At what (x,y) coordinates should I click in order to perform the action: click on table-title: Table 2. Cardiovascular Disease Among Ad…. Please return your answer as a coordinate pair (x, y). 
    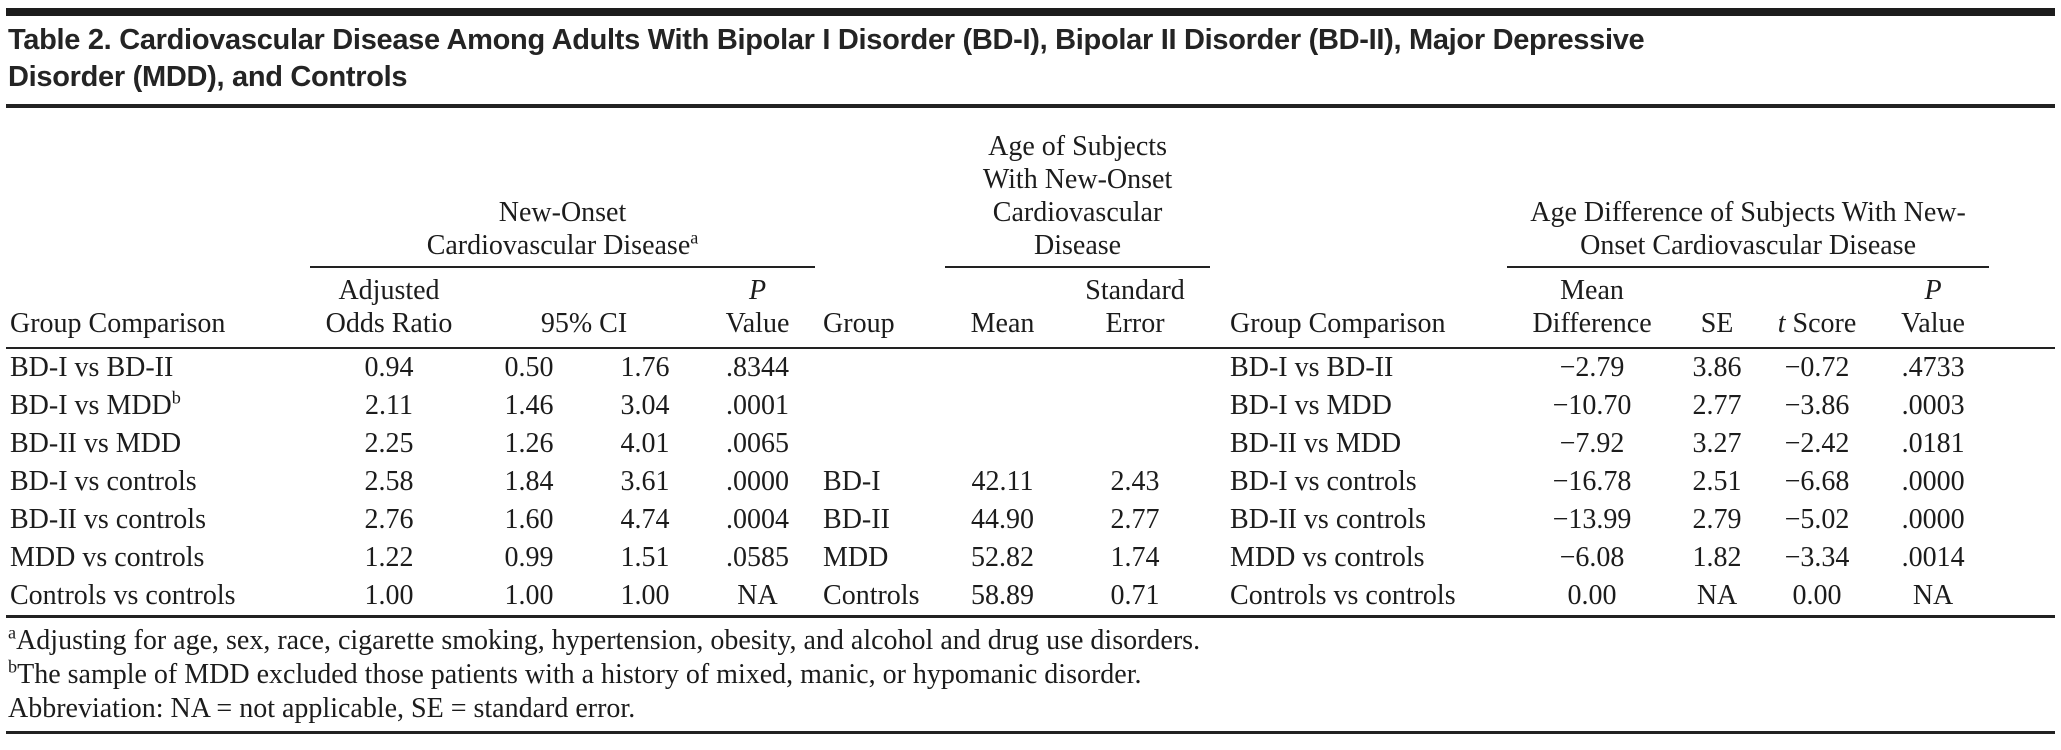
    Looking at the image, I should click on (1030, 62).